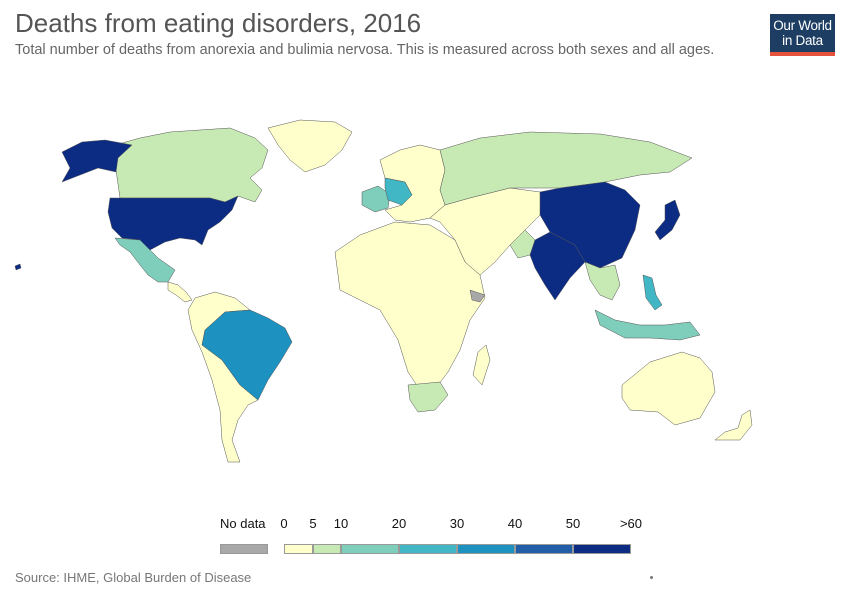 The width and height of the screenshot is (850, 600). Describe the element at coordinates (410, 306) in the screenshot. I see `region-africa` at that location.